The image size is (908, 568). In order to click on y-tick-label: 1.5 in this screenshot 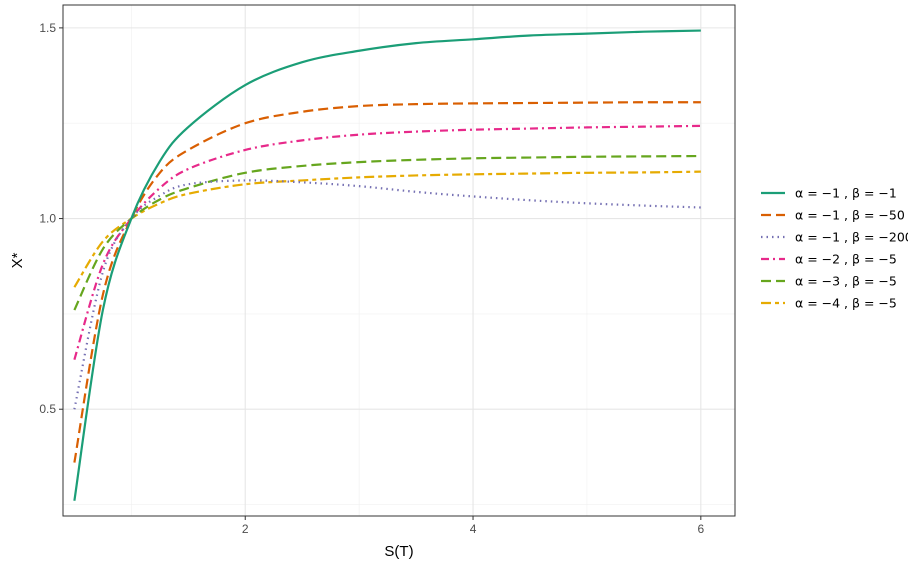, I will do `click(47, 28)`.